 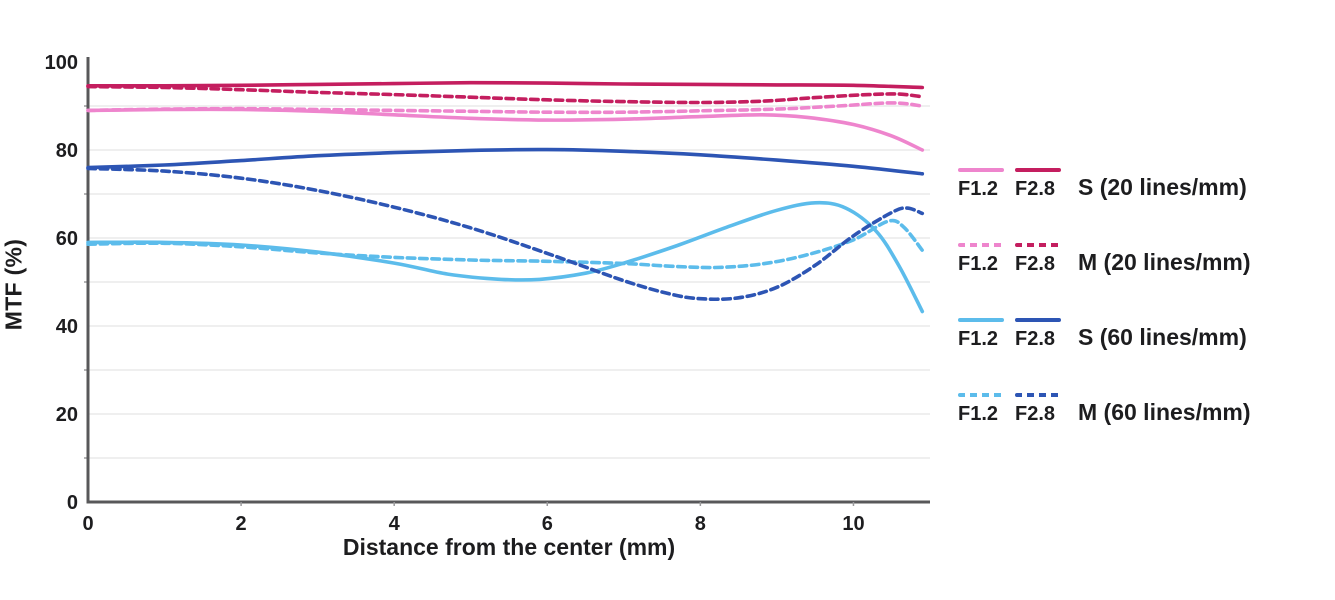 What do you see at coordinates (67, 239) in the screenshot?
I see `y-tick-label: 60` at bounding box center [67, 239].